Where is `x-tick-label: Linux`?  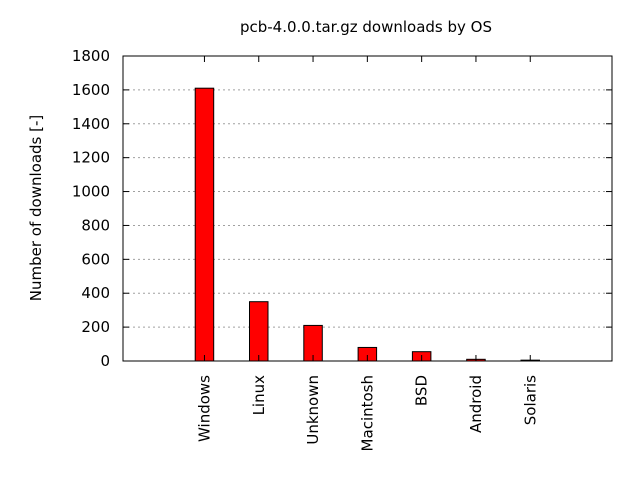
x-tick-label: Linux is located at coordinates (259, 395).